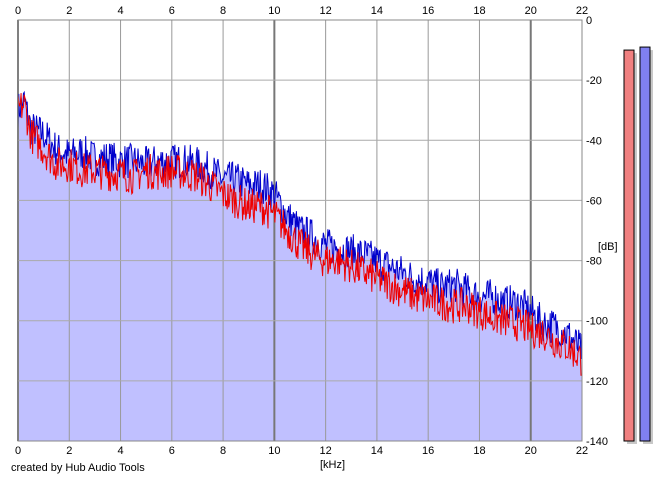 This screenshot has width=664, height=481. Describe the element at coordinates (69, 11) in the screenshot. I see `x-tick-label-top: 2` at that location.